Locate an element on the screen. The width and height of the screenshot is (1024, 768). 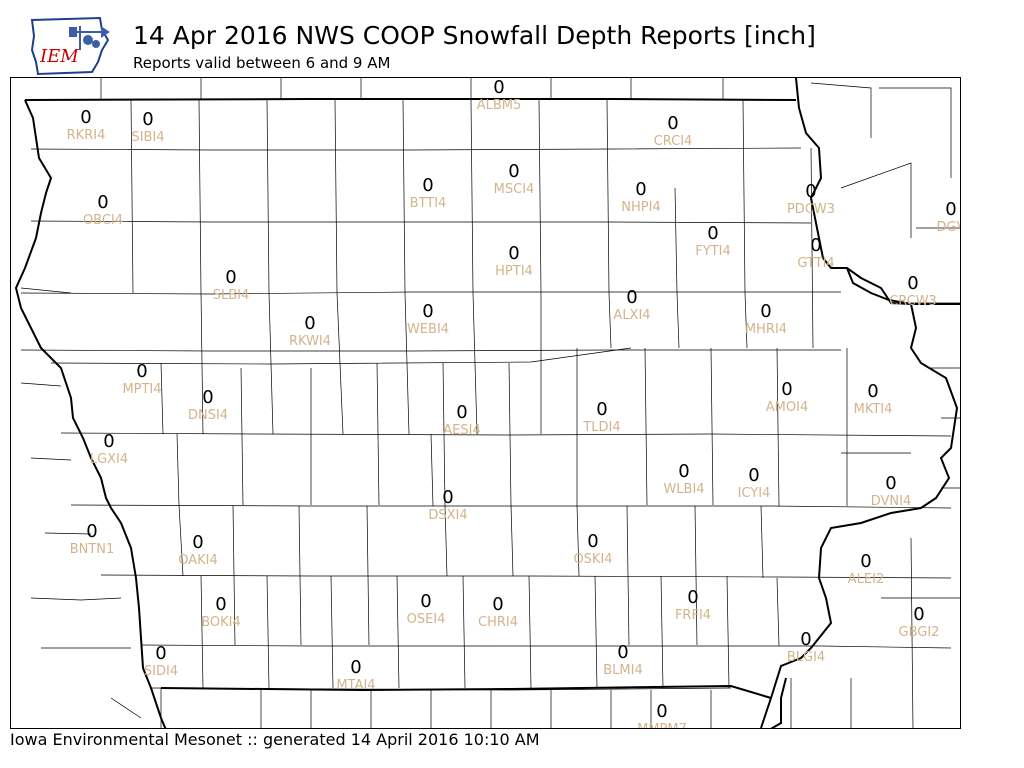
station-marker-btti4: 0 BTTI4 is located at coordinates (428, 193).